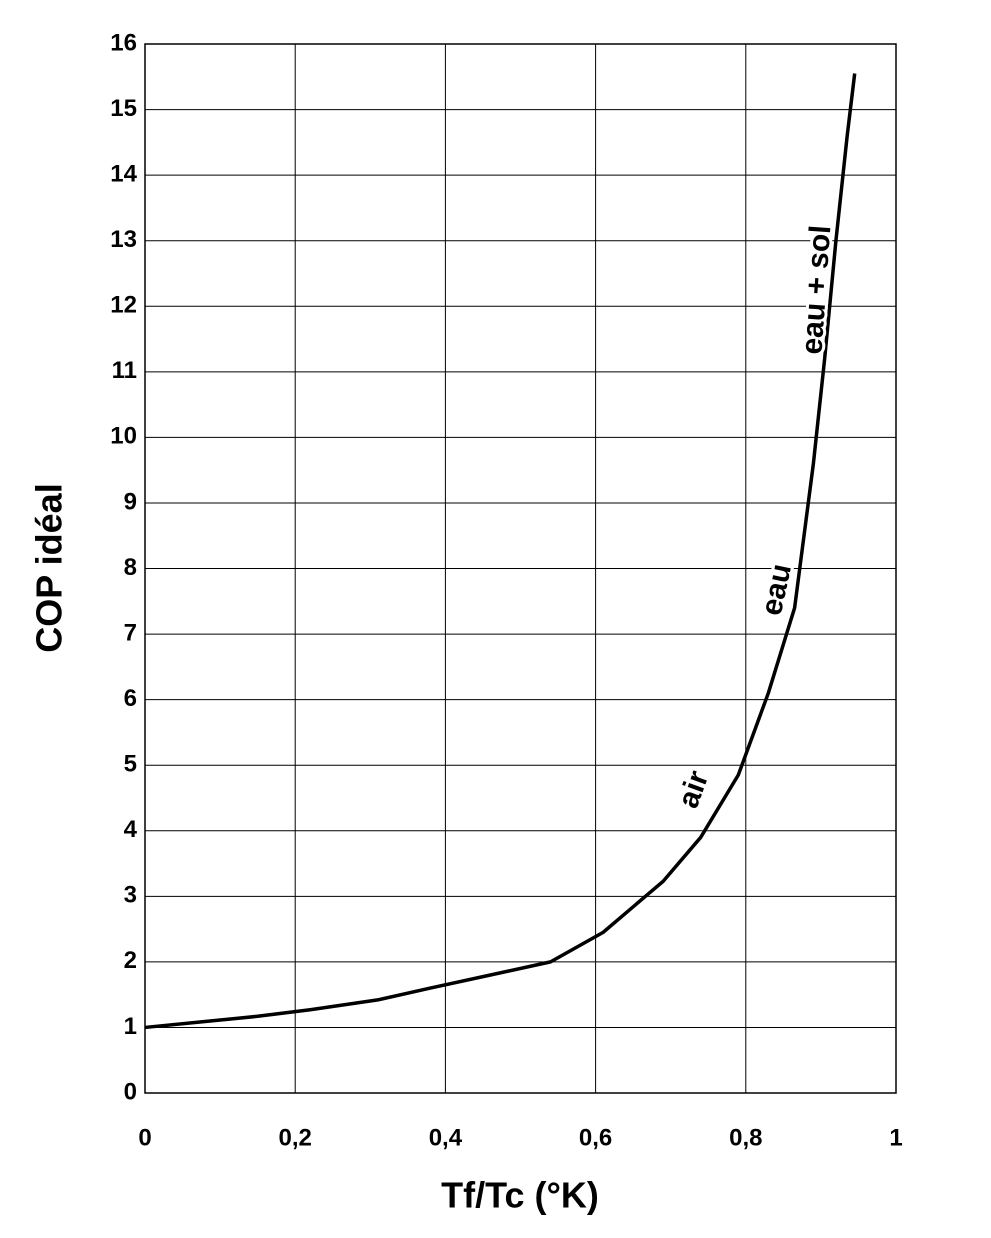 This screenshot has width=991, height=1238. Describe the element at coordinates (776, 589) in the screenshot. I see `annotation: eau` at that location.